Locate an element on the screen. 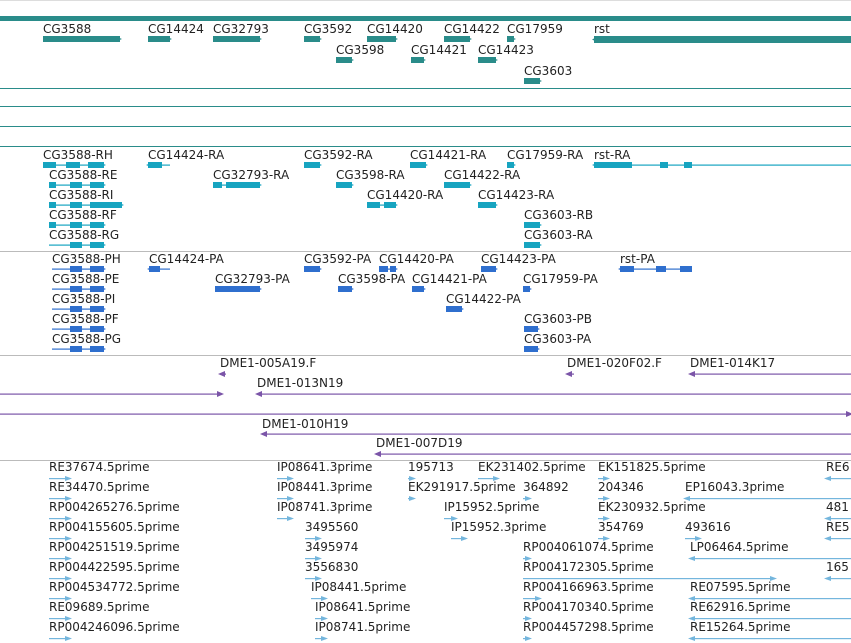 The image size is (851, 643). feature-label: CG3588-PH is located at coordinates (86, 259).